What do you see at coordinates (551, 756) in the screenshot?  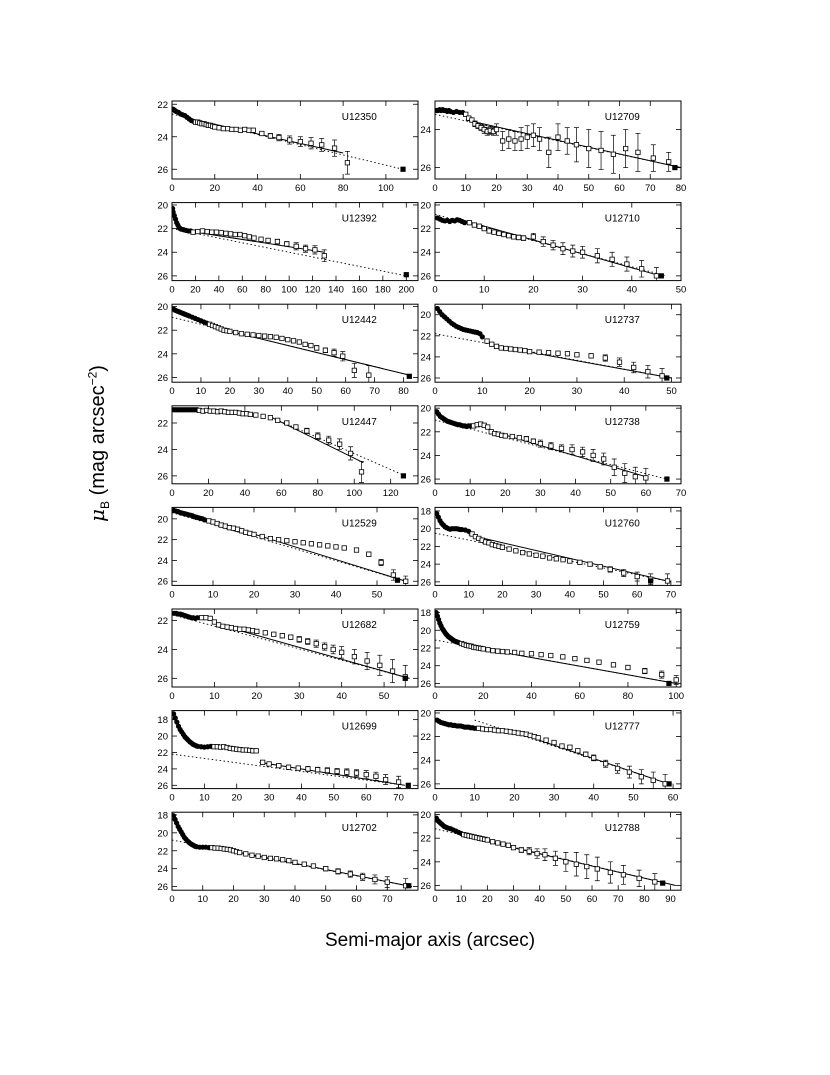 I see `panel-u12777: 0 10 20 30 40 50 60 20 22 24 26 U12777` at bounding box center [551, 756].